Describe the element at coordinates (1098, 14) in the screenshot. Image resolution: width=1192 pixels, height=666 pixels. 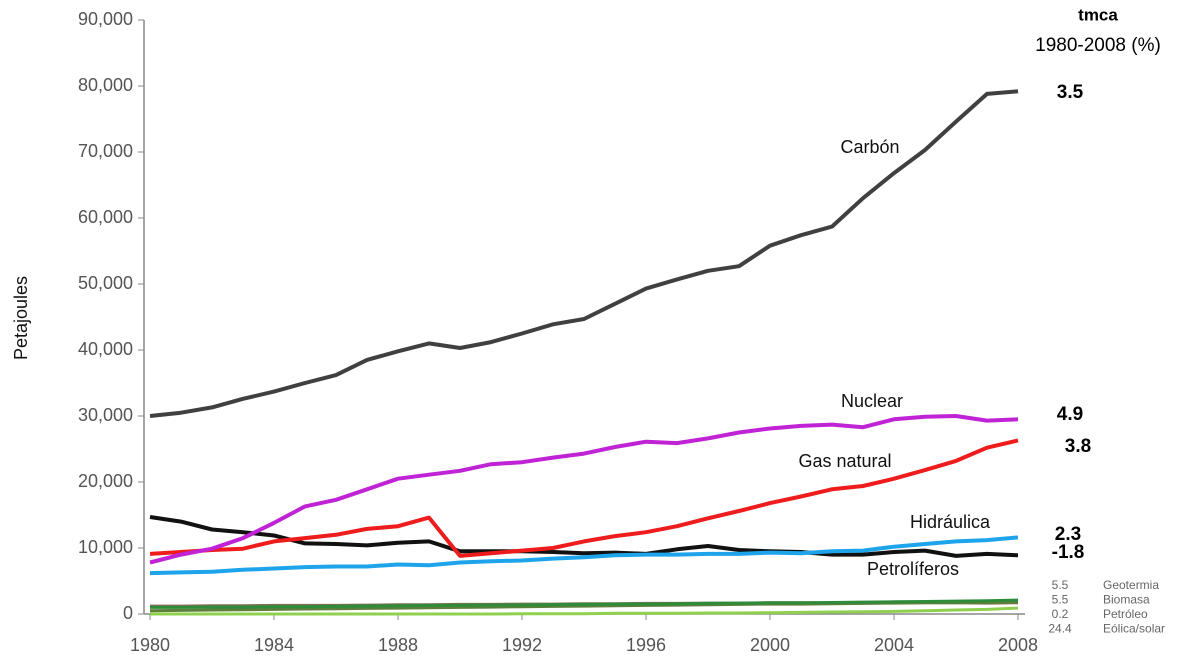
I see `rate-header: tmca` at that location.